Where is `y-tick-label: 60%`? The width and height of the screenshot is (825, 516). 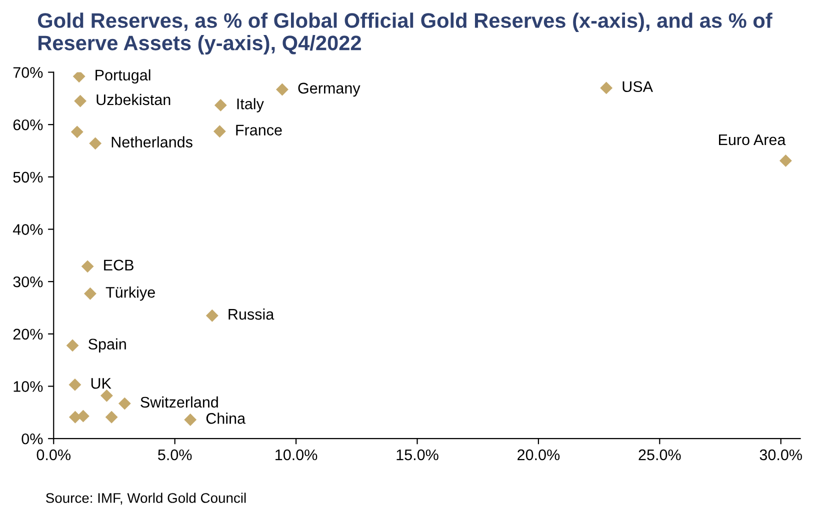 y-tick-label: 60% is located at coordinates (28, 124).